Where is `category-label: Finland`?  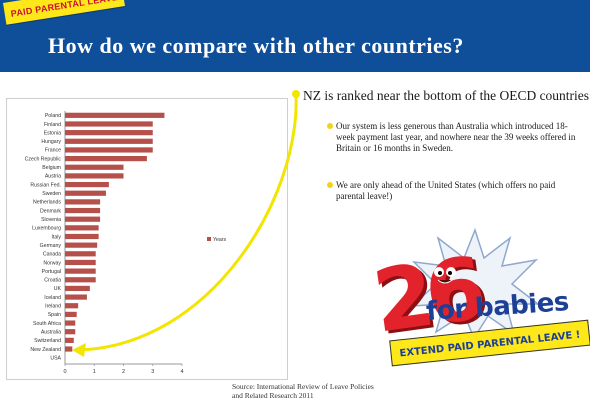
category-label: Finland is located at coordinates (52, 125).